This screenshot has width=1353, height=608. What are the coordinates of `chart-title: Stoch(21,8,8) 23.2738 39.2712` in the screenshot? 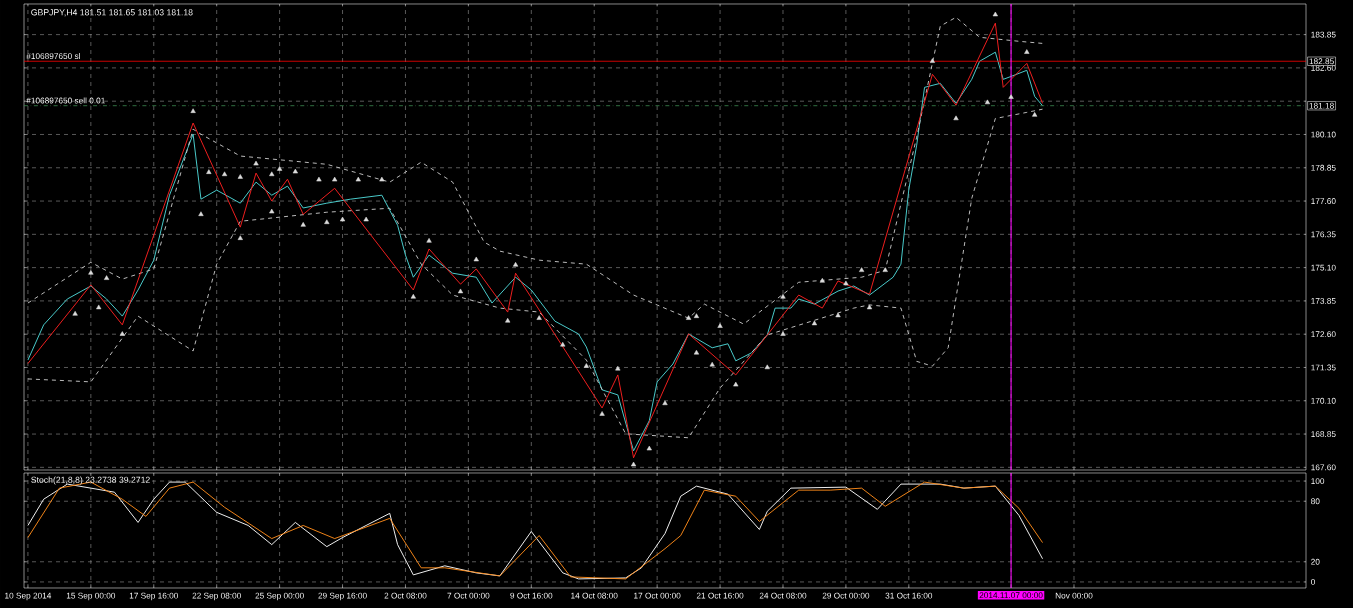 It's located at (90, 480).